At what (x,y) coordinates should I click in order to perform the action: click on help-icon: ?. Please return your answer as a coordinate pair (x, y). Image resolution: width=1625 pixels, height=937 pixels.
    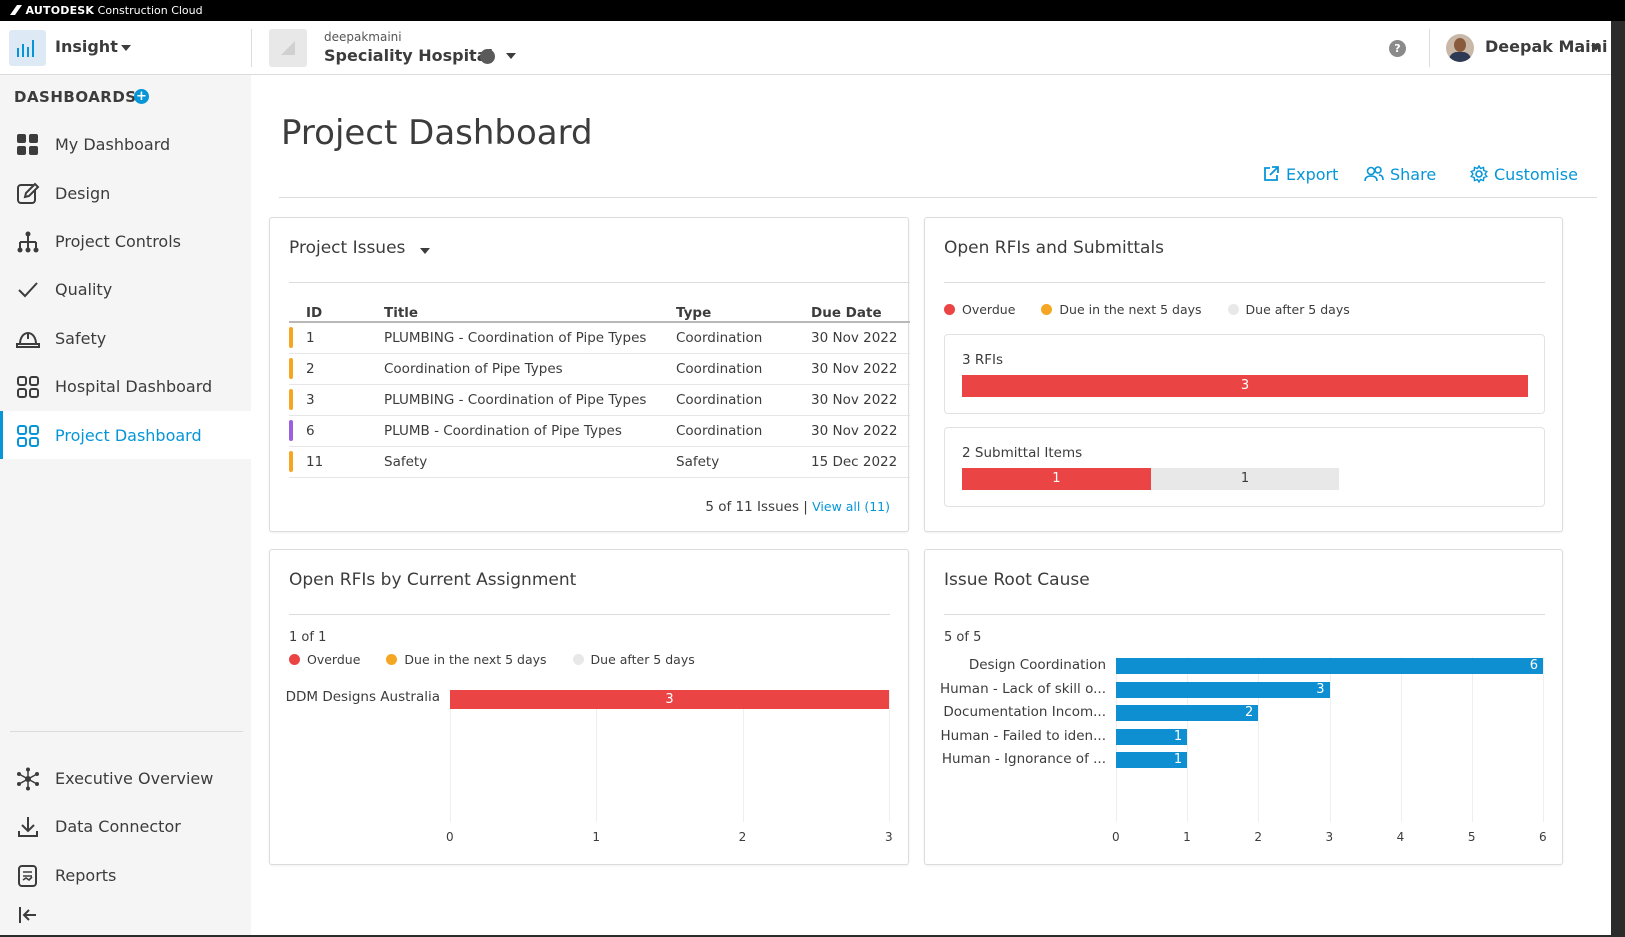
    Looking at the image, I should click on (1397, 48).